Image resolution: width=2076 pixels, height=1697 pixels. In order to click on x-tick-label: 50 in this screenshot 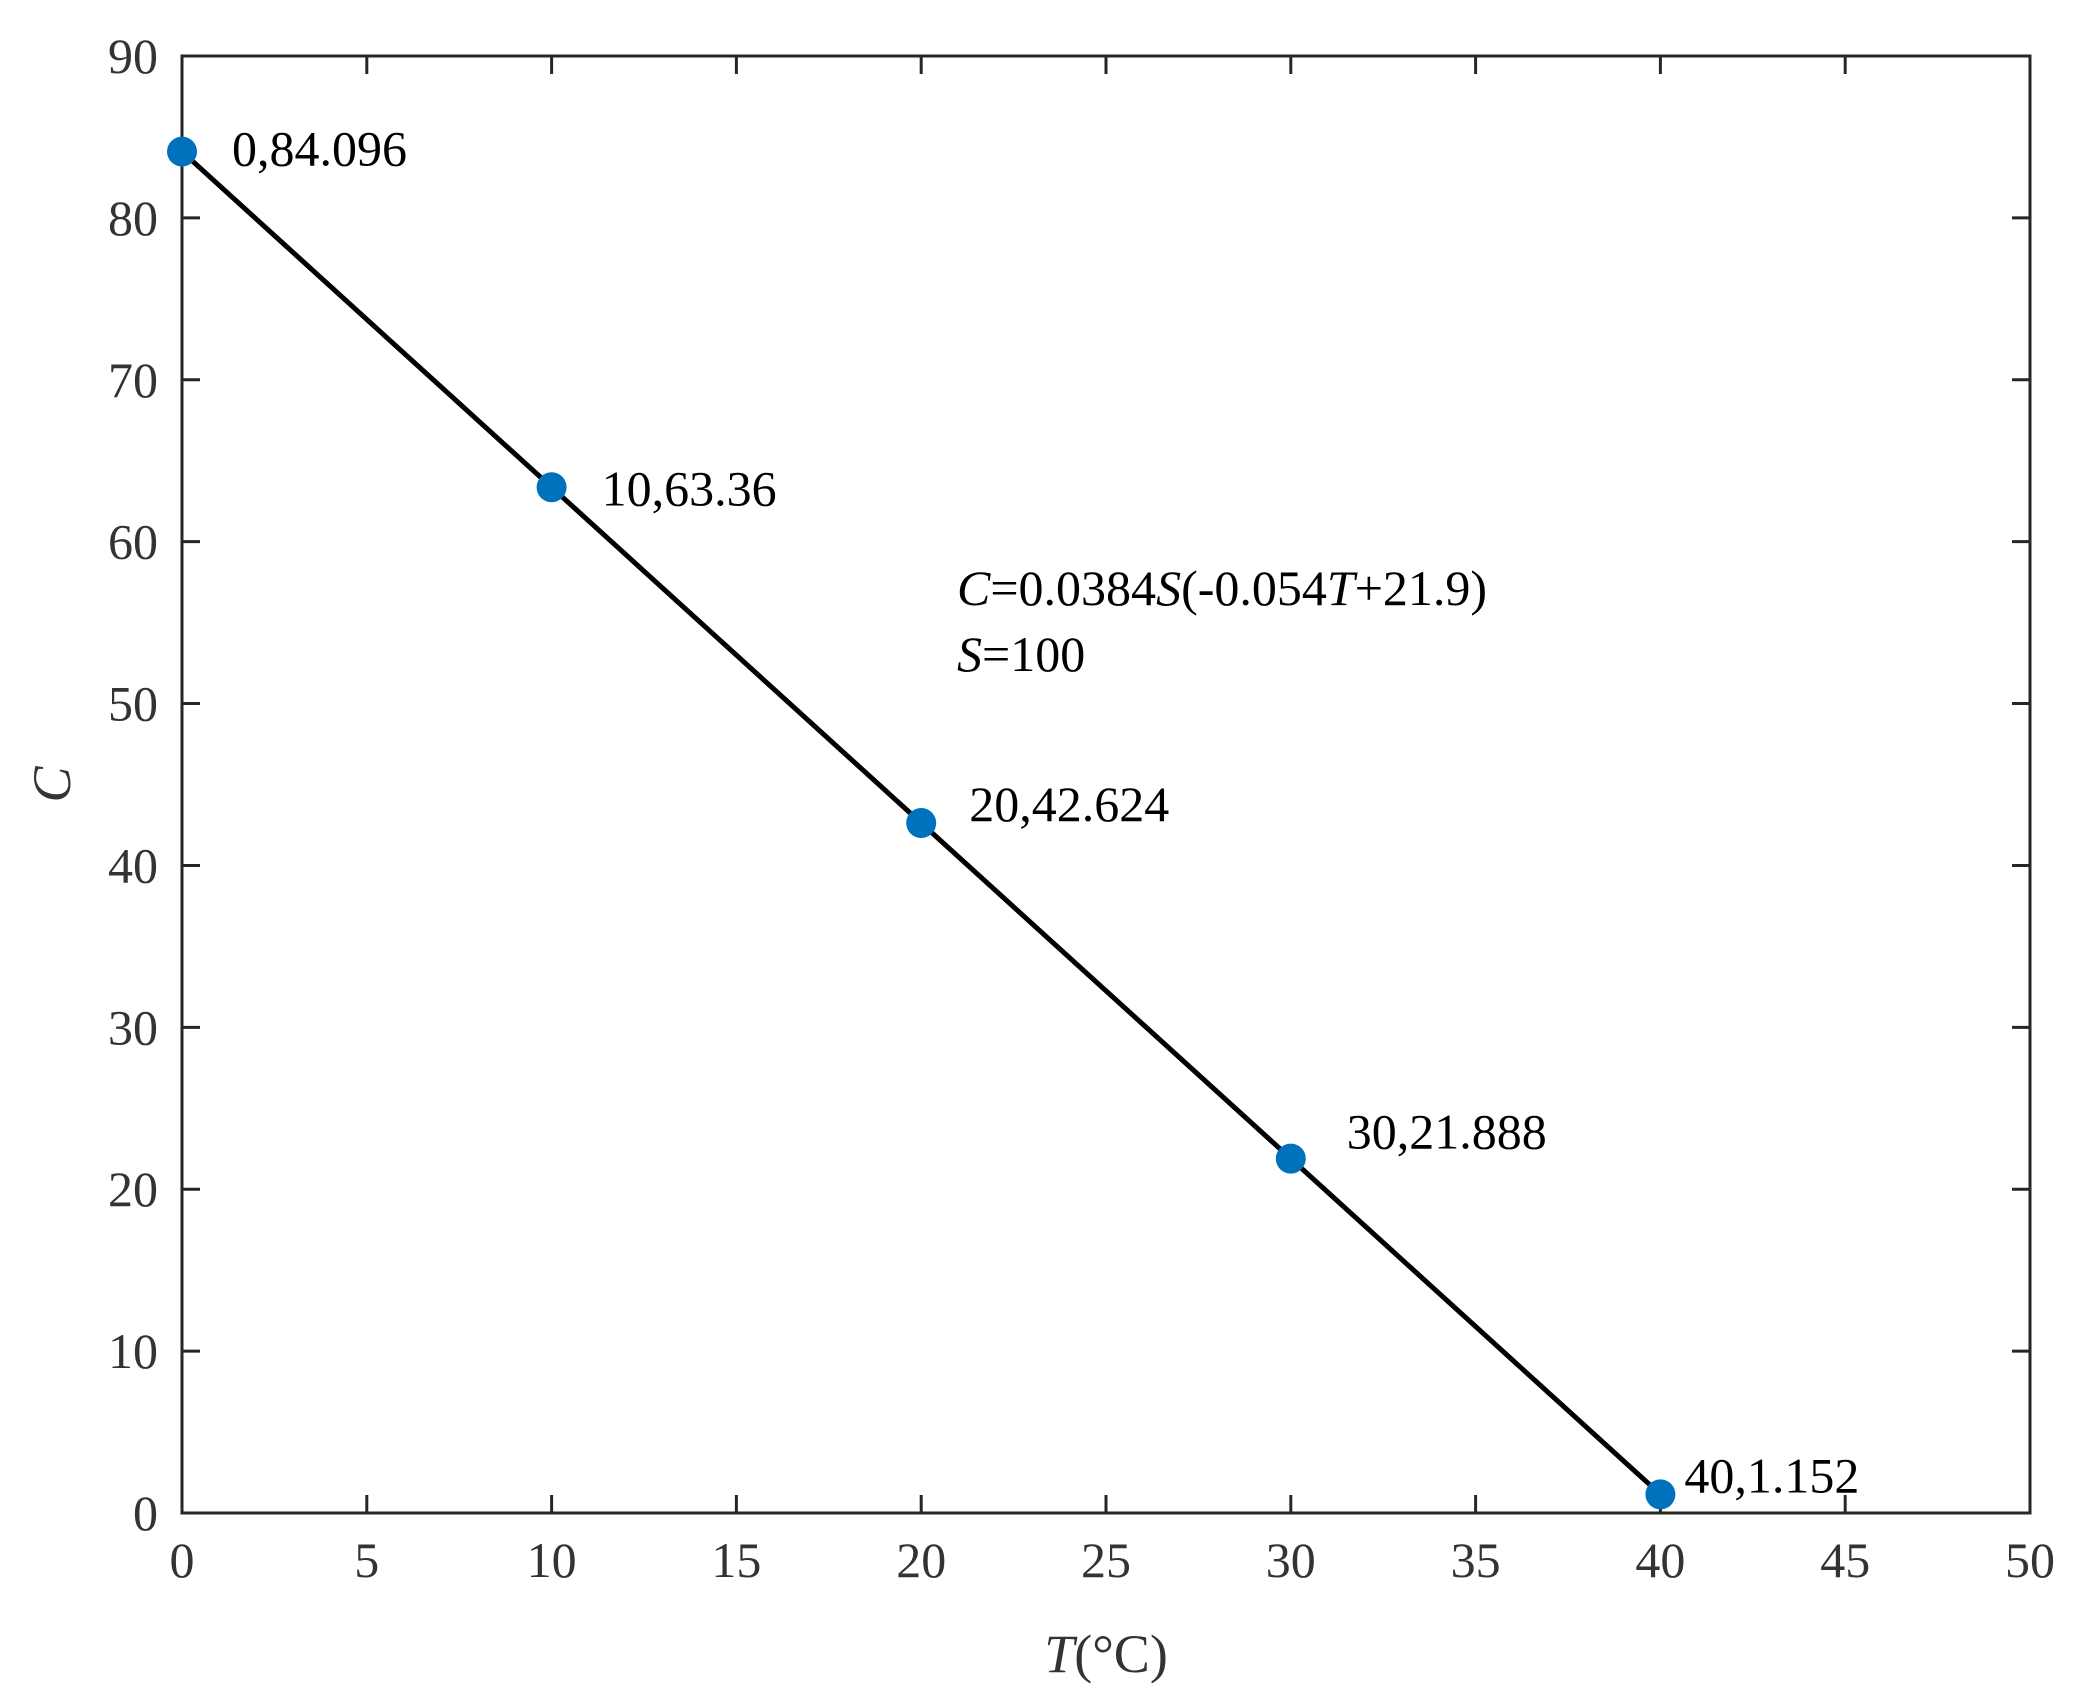, I will do `click(2030, 1560)`.